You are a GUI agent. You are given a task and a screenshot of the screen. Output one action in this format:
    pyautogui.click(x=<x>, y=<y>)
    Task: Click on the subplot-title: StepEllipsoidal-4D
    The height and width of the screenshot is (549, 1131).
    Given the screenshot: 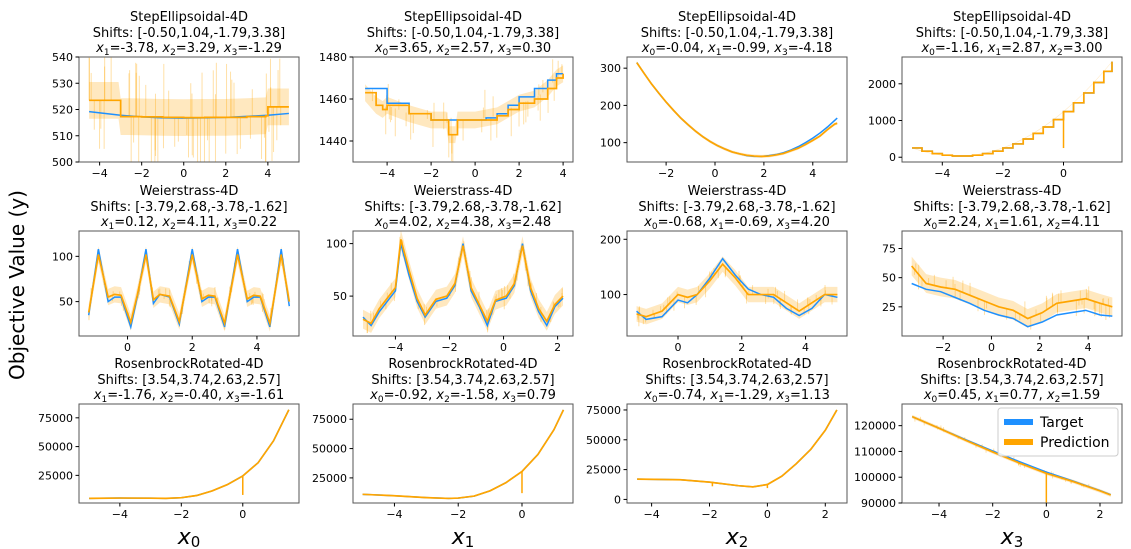 What is the action you would take?
    pyautogui.click(x=463, y=17)
    